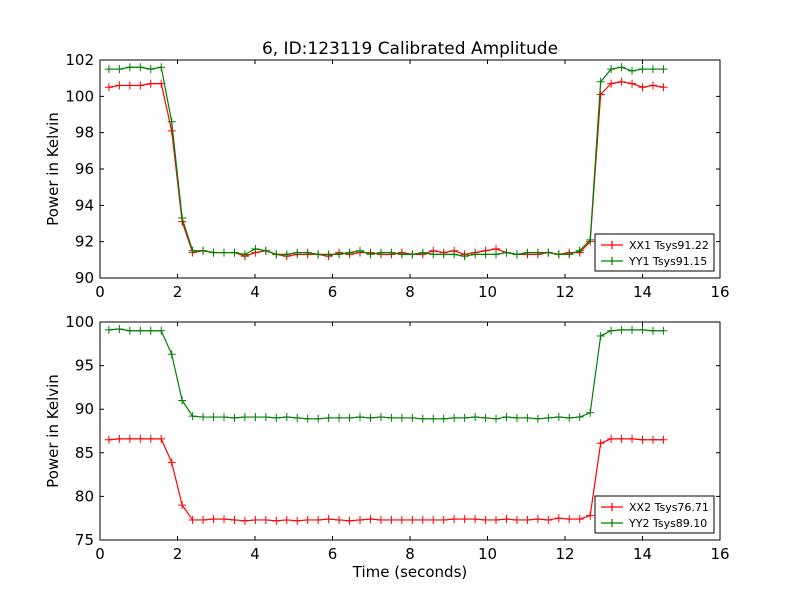 This screenshot has height=600, width=800. I want to click on legend: XX1 Tsys91.22 YY1 Tsys91.15, so click(654, 252).